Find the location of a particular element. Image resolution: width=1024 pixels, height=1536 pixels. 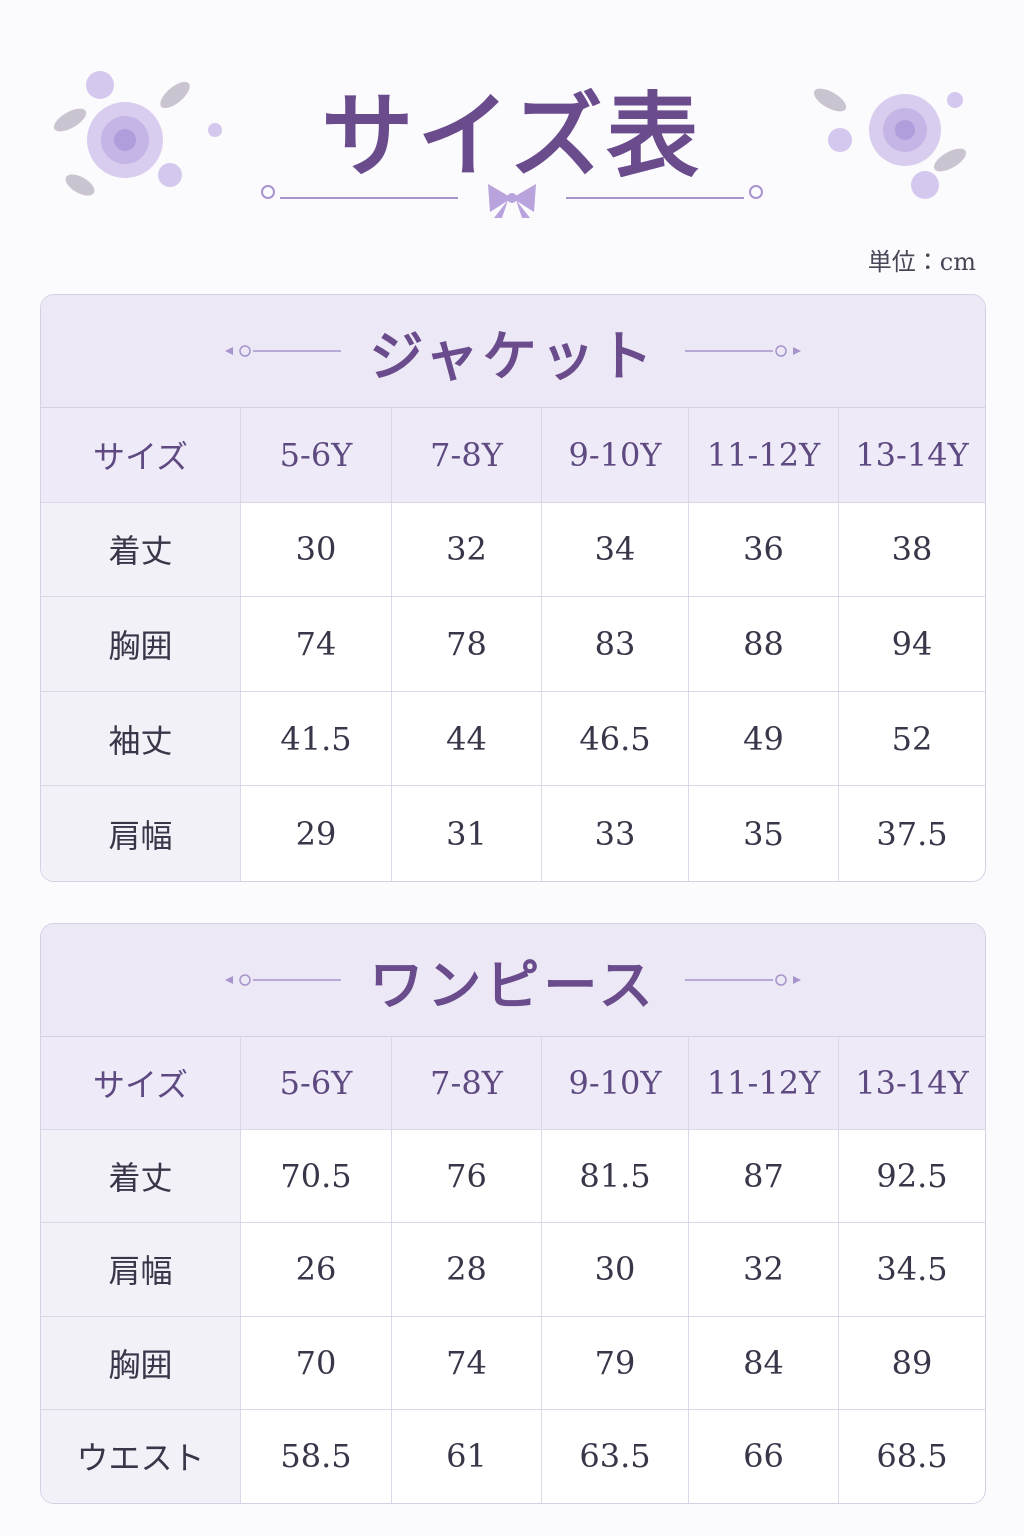

table-cell: 68.5 is located at coordinates (912, 1456).